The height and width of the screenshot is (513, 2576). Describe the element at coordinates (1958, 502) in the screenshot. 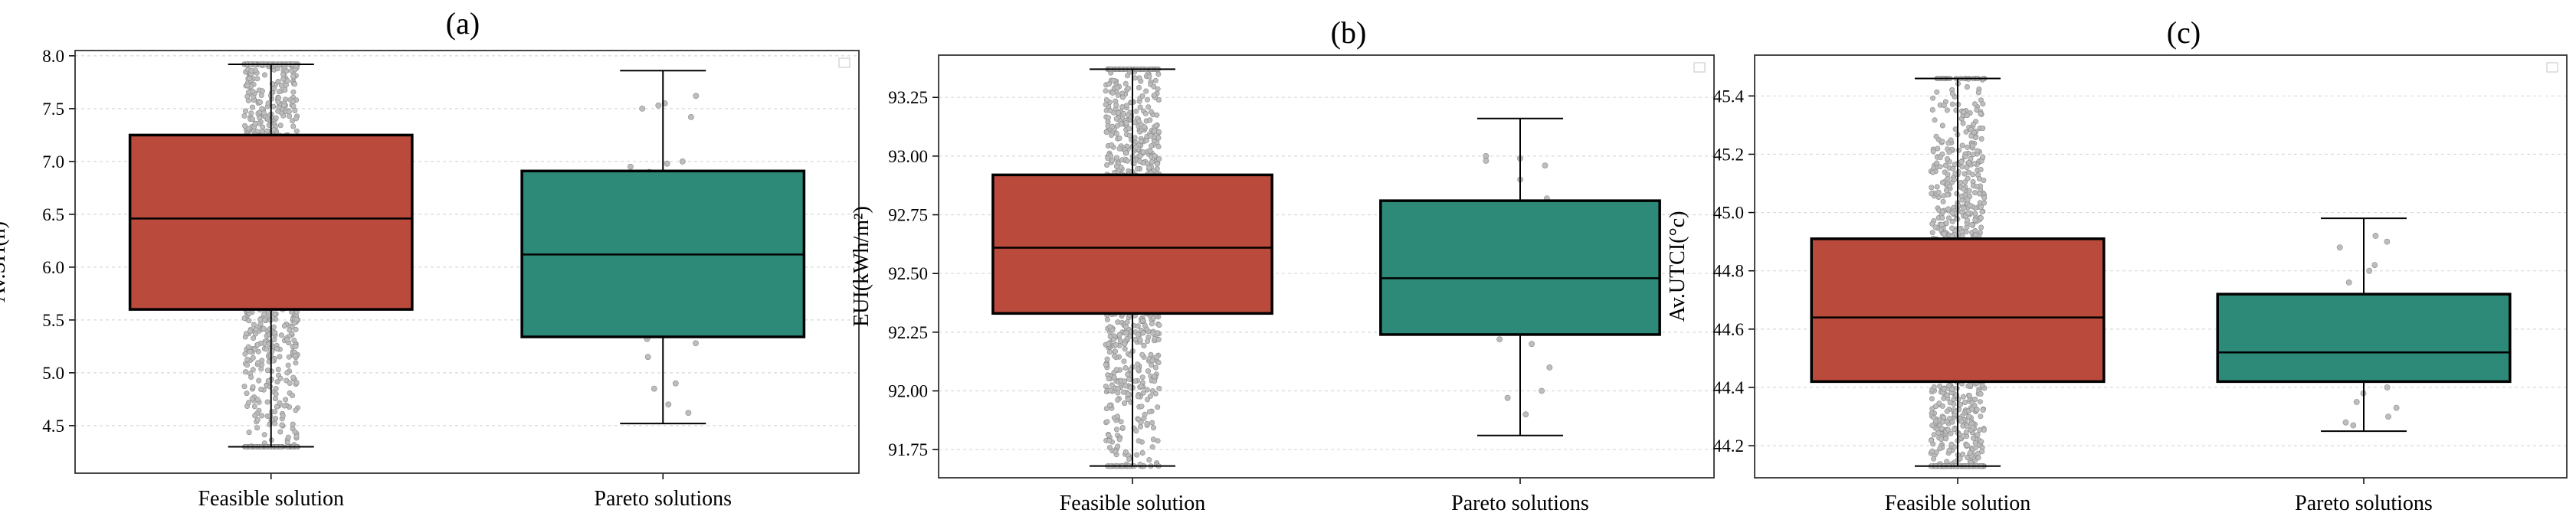

I see `x-tick-label: Feasible solution` at that location.